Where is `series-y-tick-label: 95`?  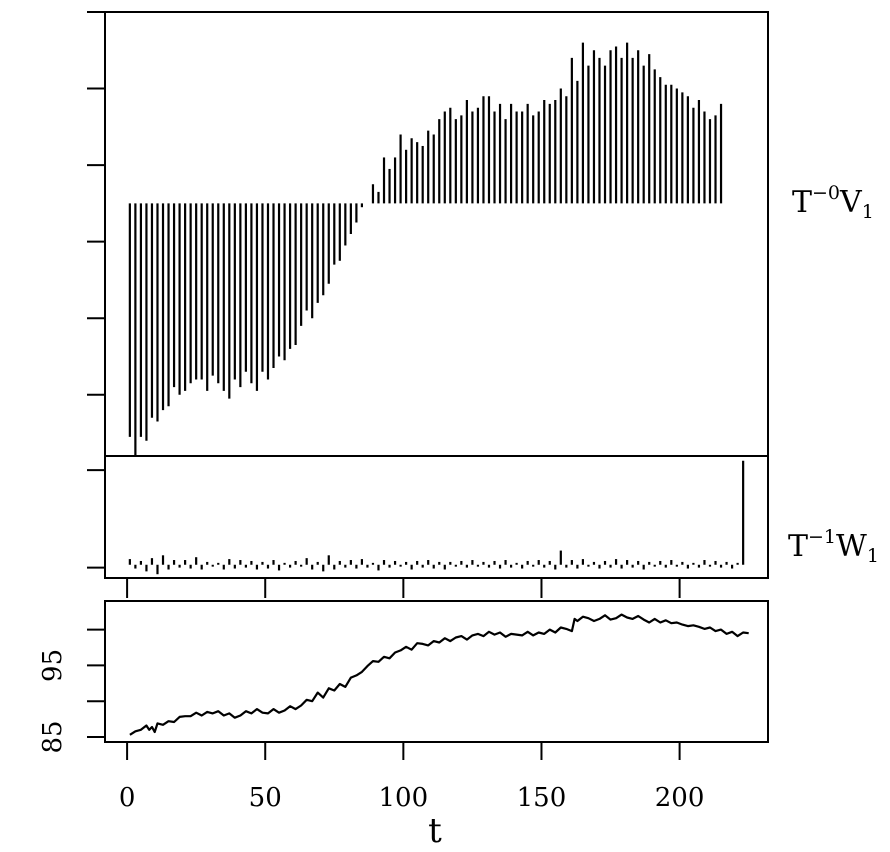
series-y-tick-label: 95 is located at coordinates (53, 665).